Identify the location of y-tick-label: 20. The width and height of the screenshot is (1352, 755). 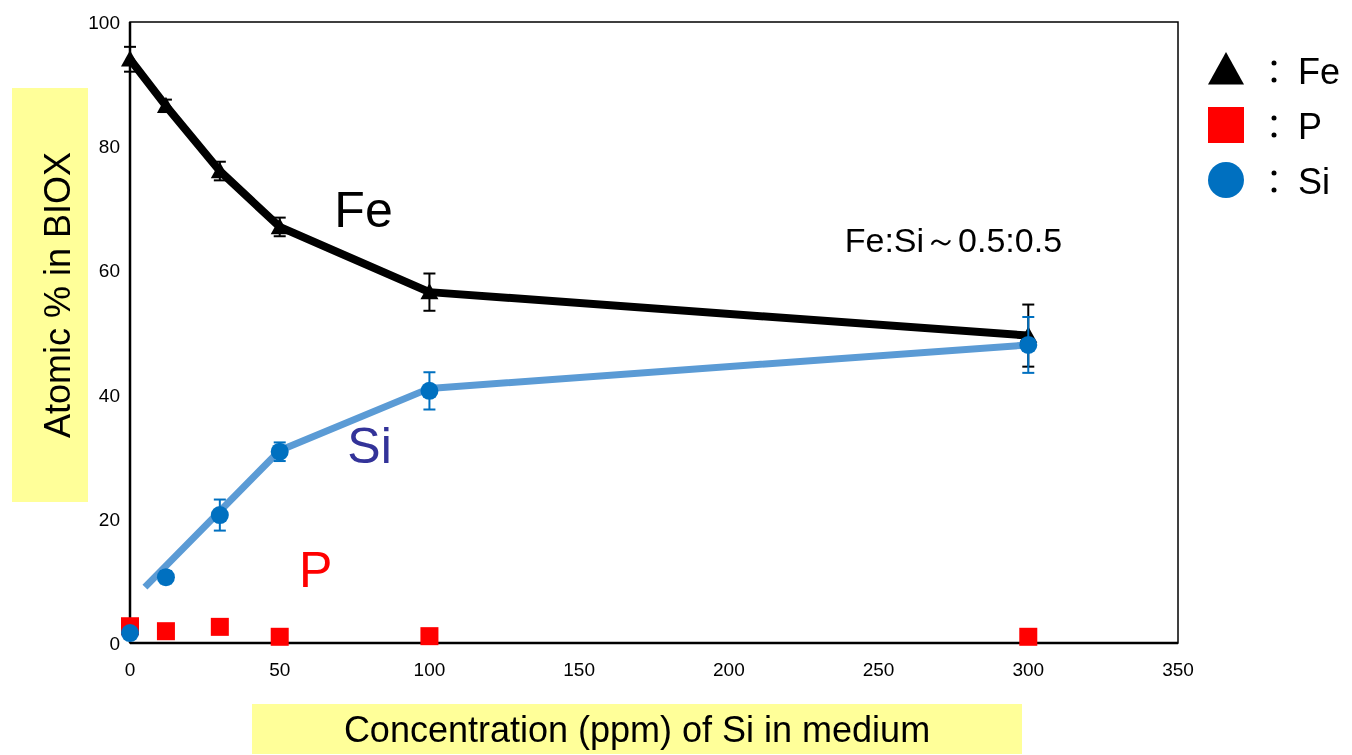
(109, 519).